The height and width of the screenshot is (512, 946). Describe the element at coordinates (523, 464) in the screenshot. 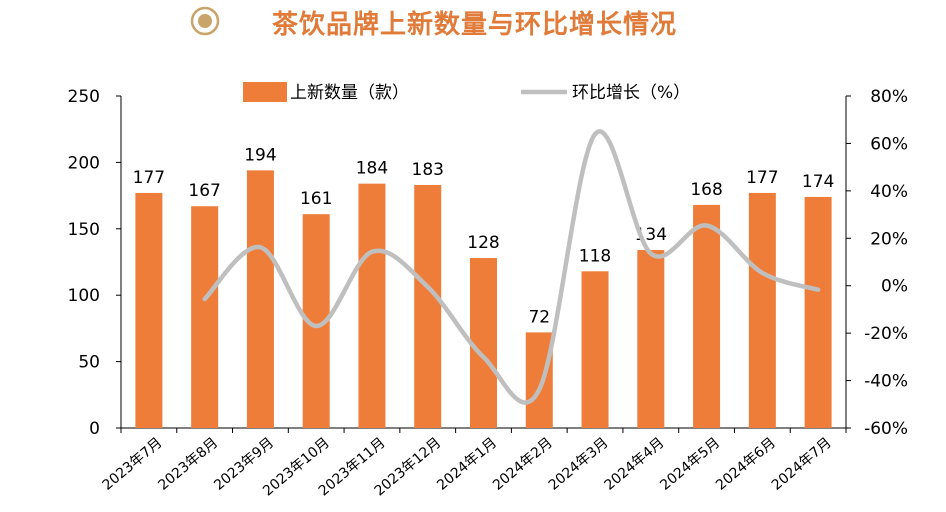

I see `x-category-label: 2024年2月` at that location.